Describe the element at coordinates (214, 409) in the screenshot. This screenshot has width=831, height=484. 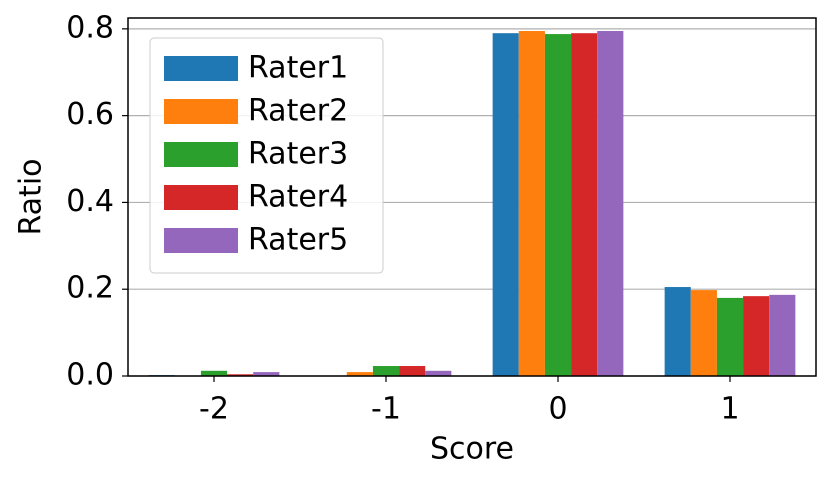
I see `x-tick-label: -2` at that location.